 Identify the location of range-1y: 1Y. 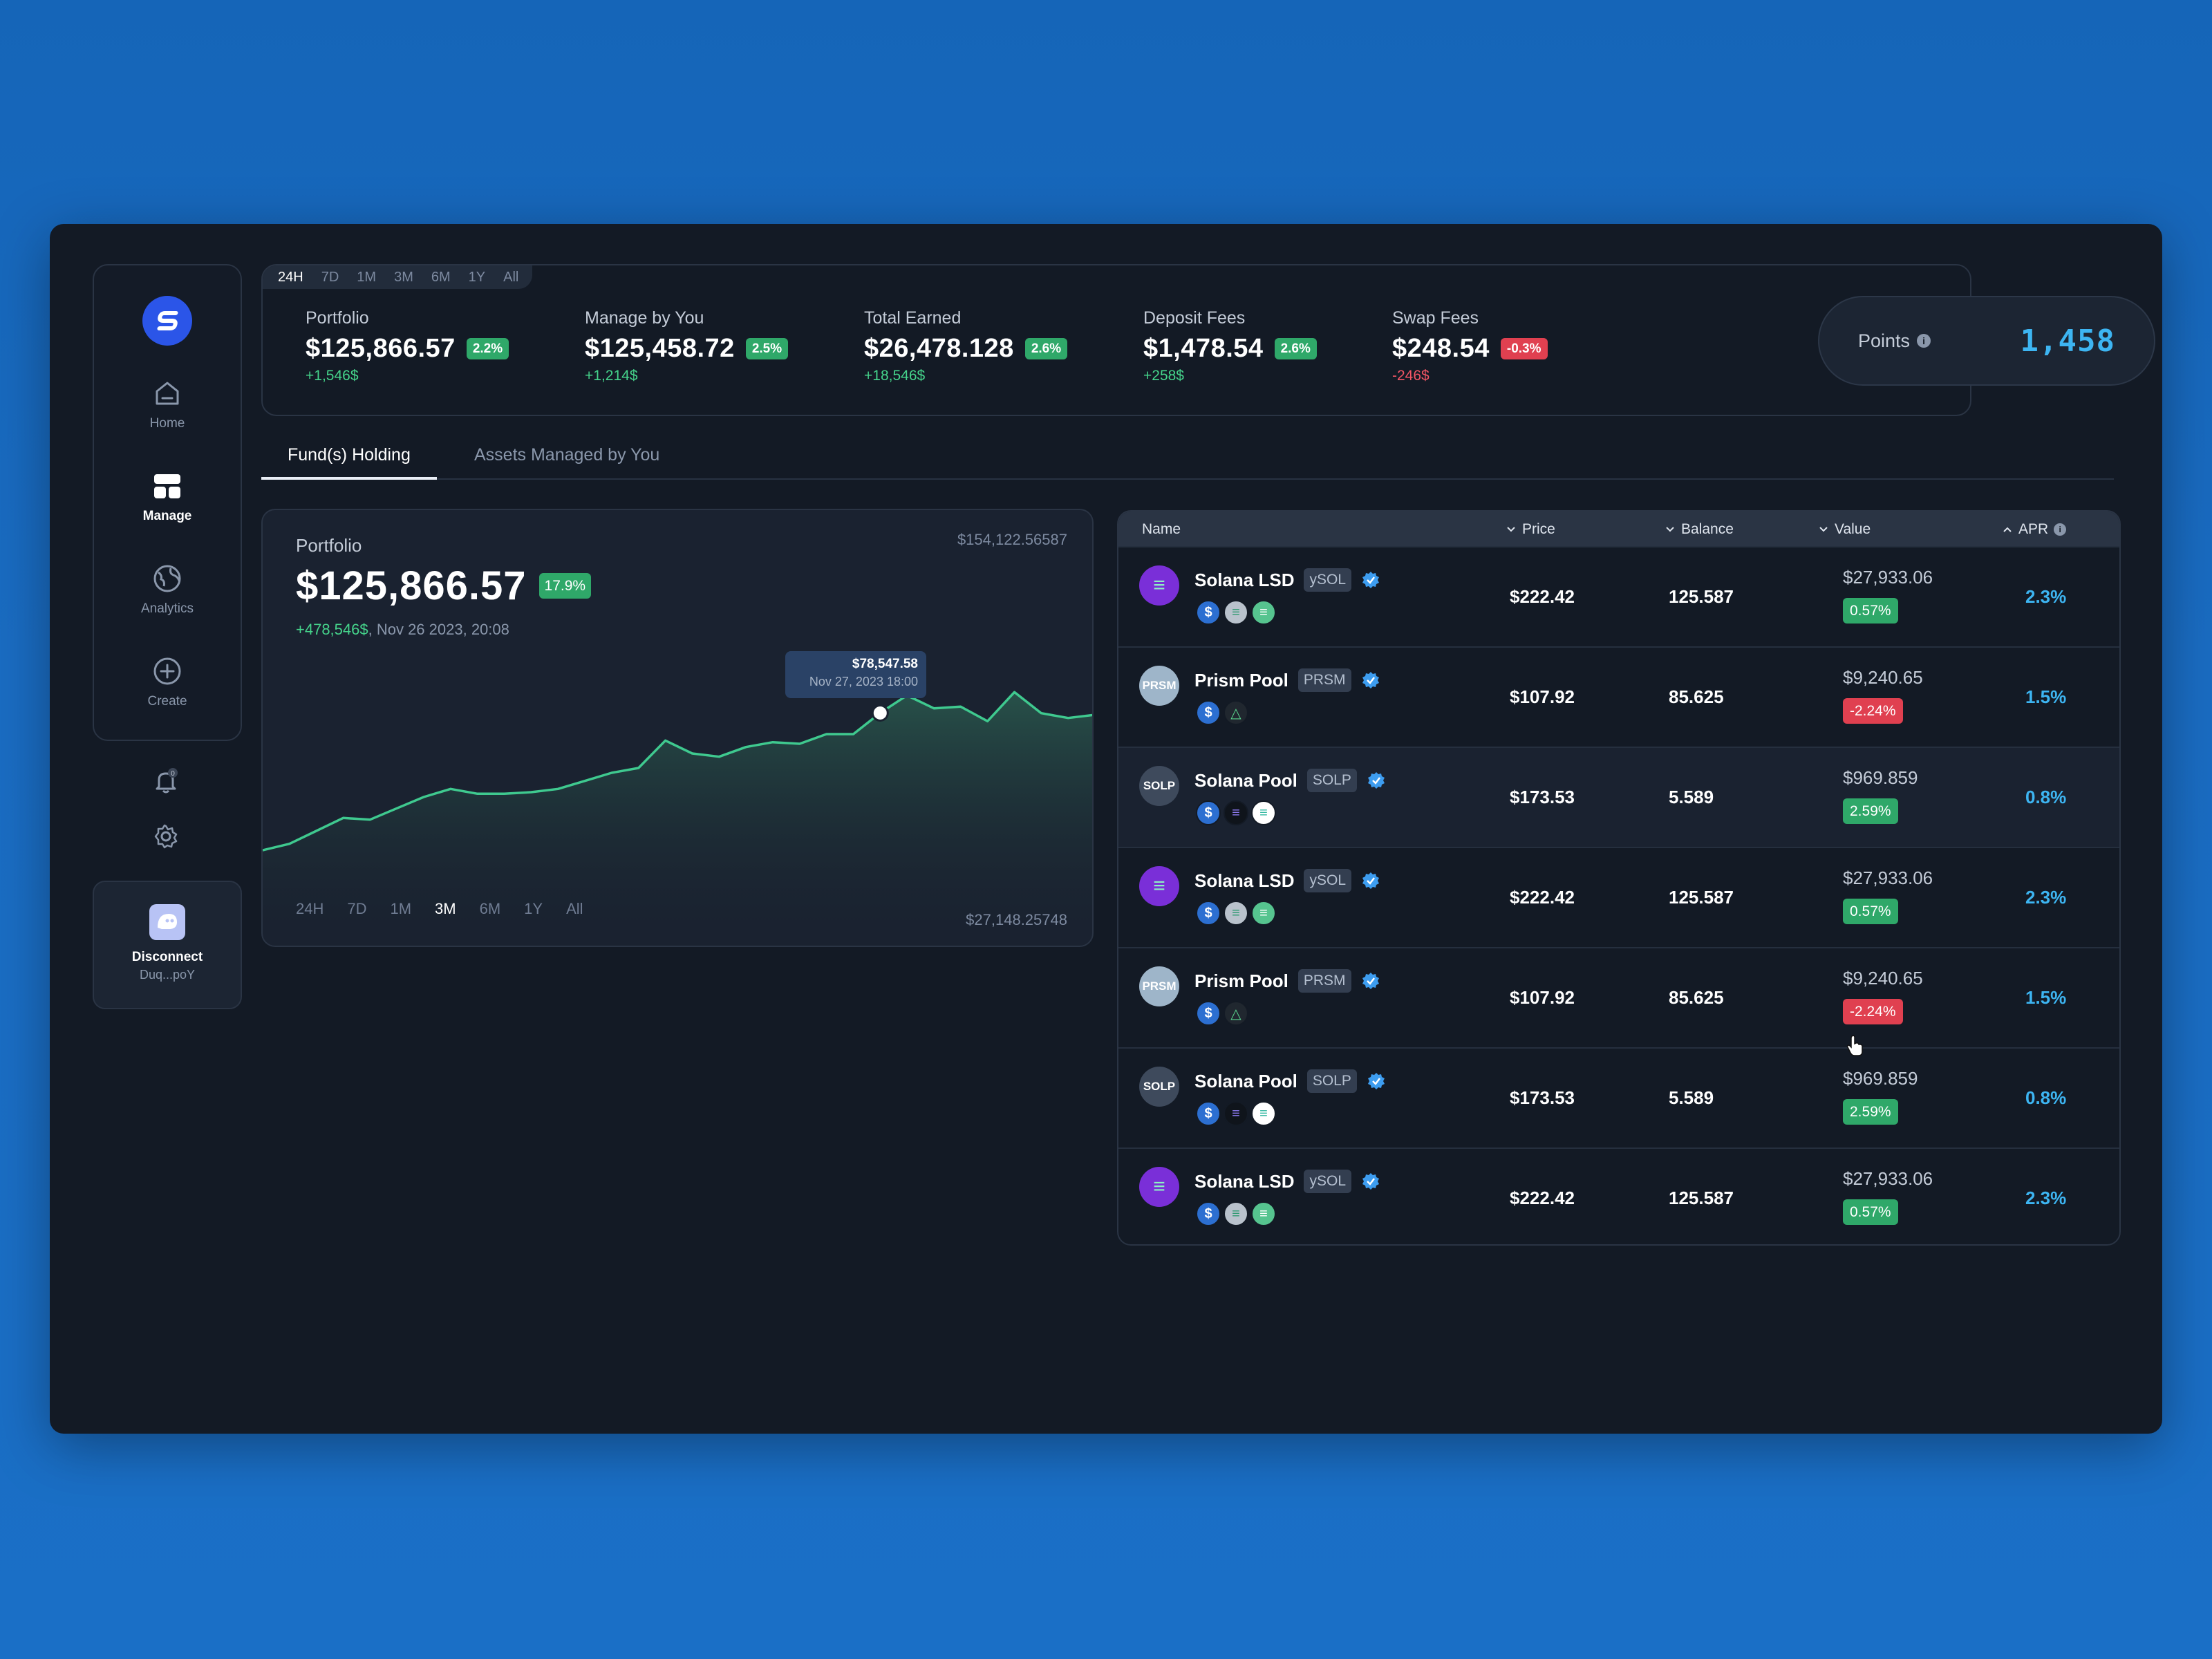
(477, 277).